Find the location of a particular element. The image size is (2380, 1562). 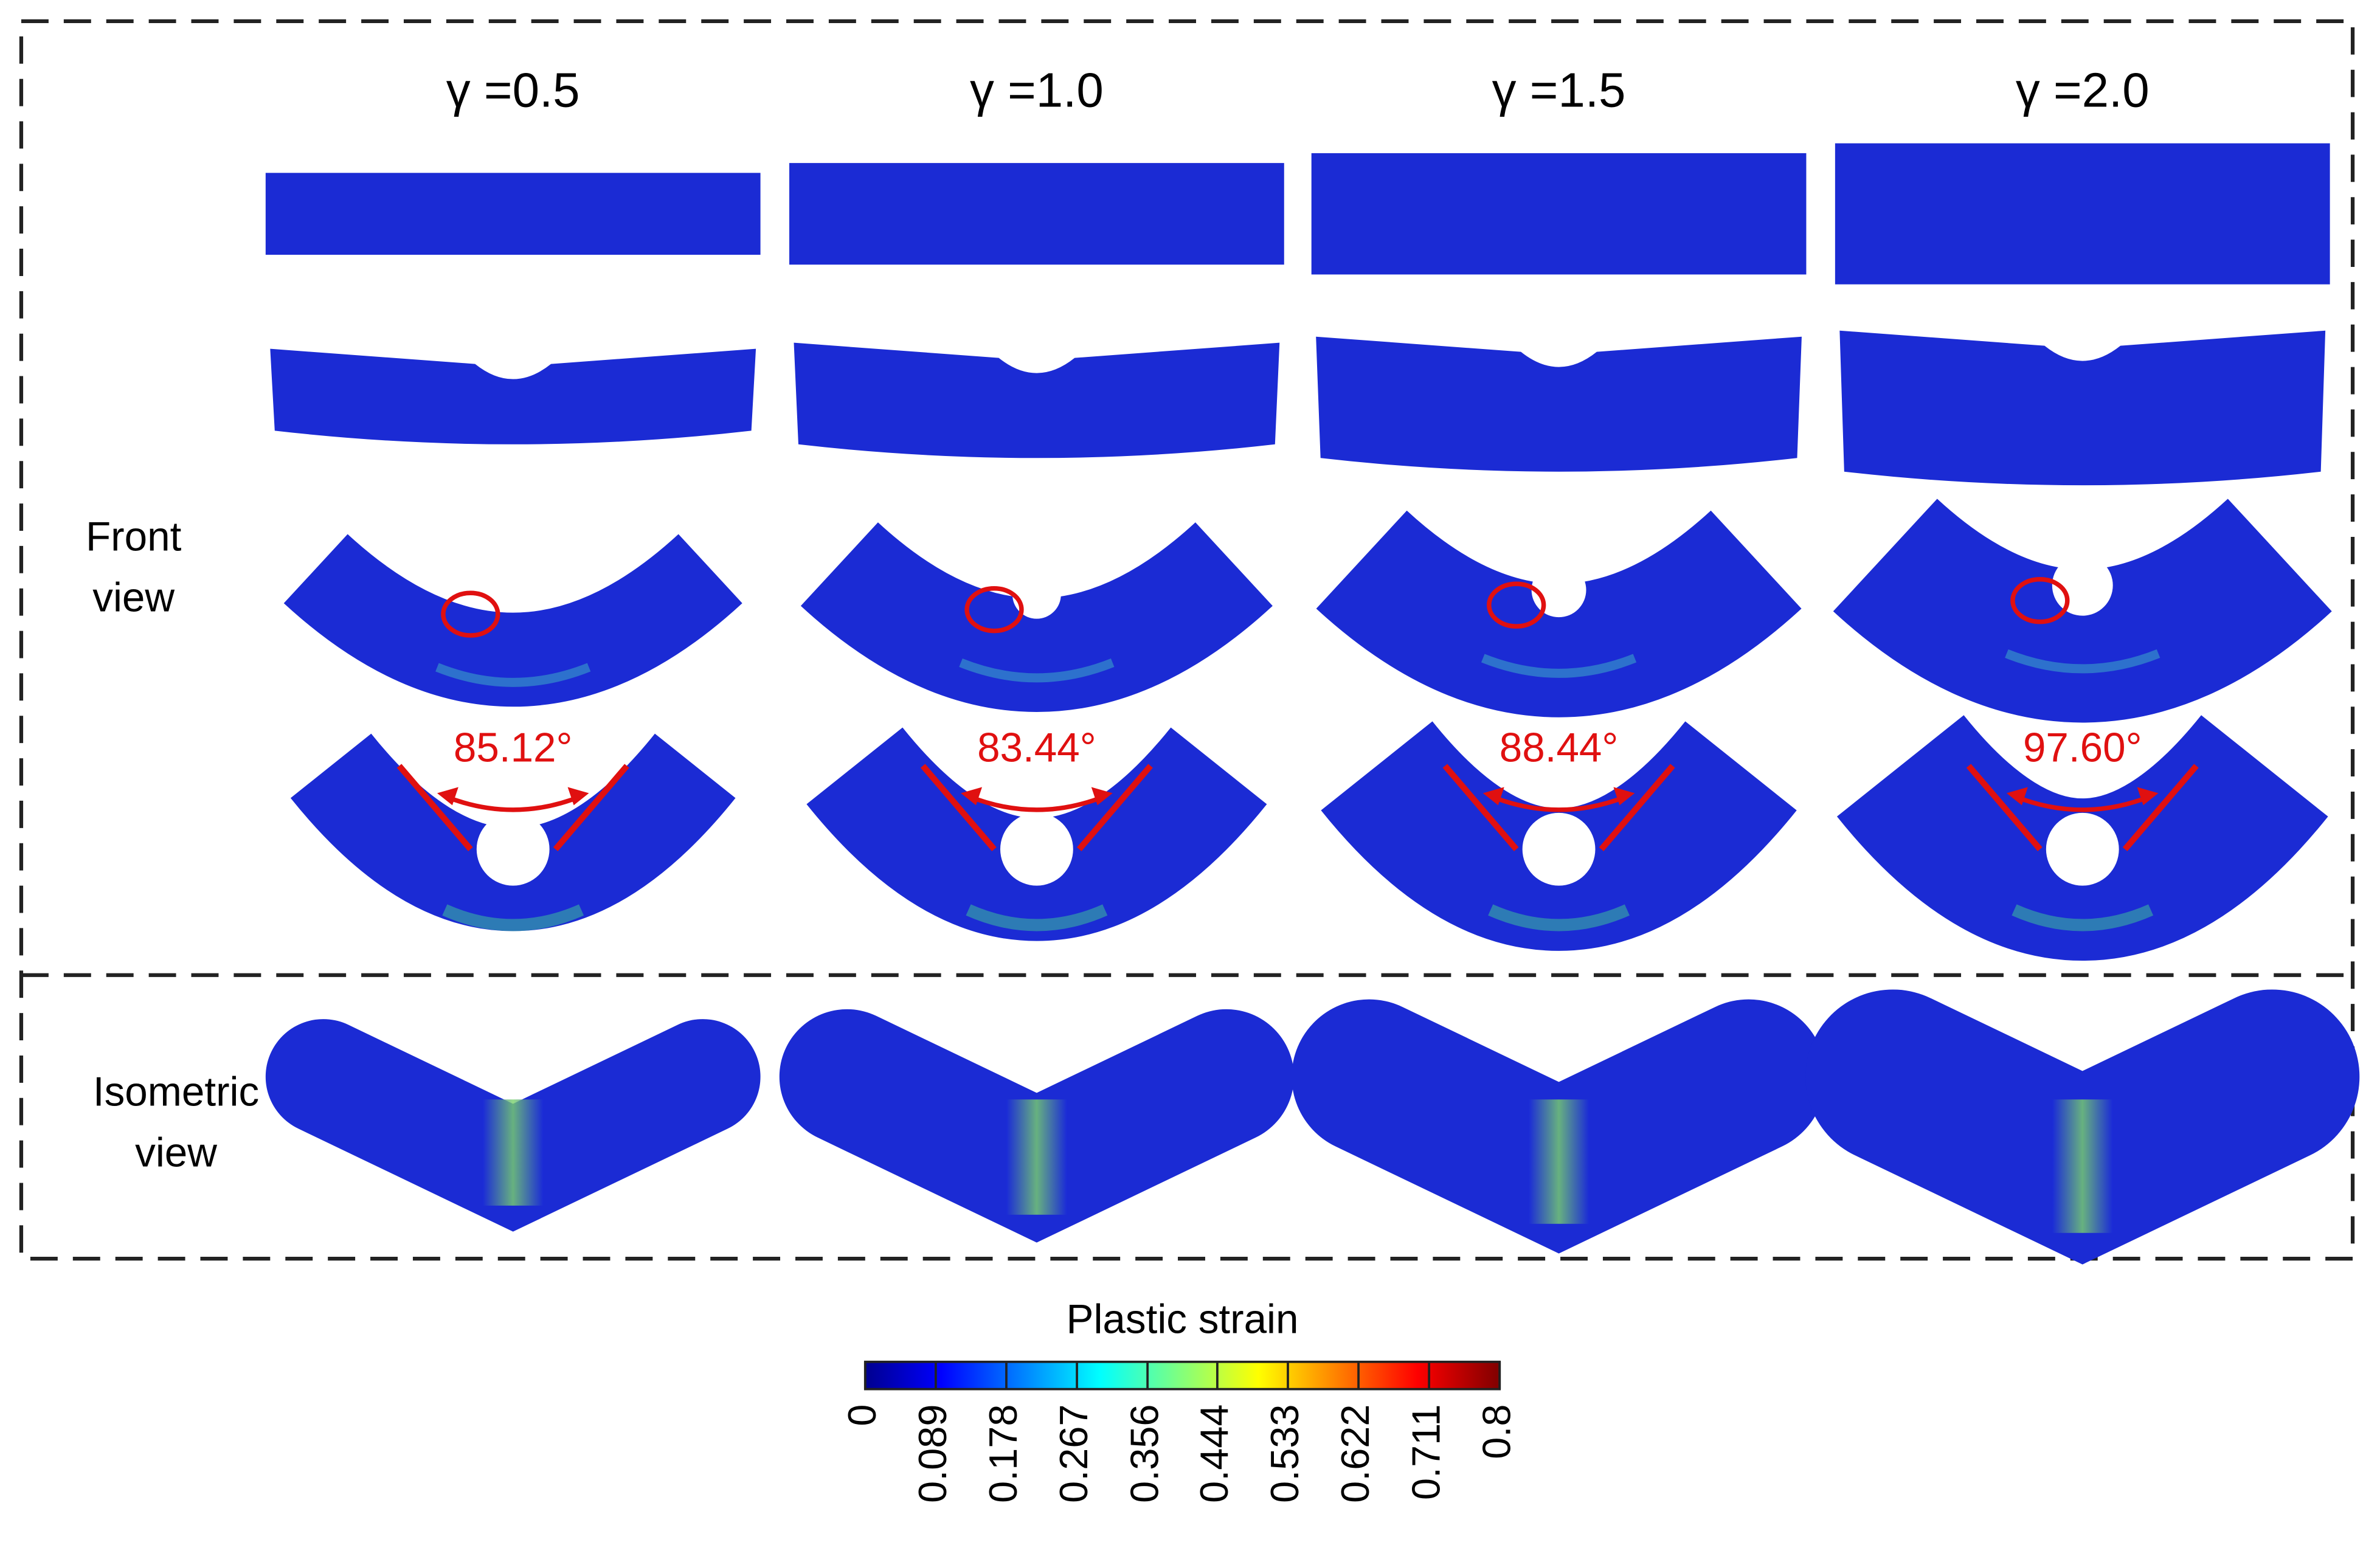

column-title: γ =1.0 is located at coordinates (1037, 90).